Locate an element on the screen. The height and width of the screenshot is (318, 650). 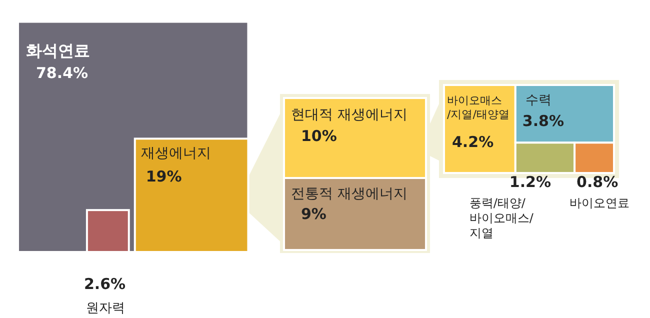
category-label: 풍력/태양/ 바이오매스/ 지열 is located at coordinates (501, 218).